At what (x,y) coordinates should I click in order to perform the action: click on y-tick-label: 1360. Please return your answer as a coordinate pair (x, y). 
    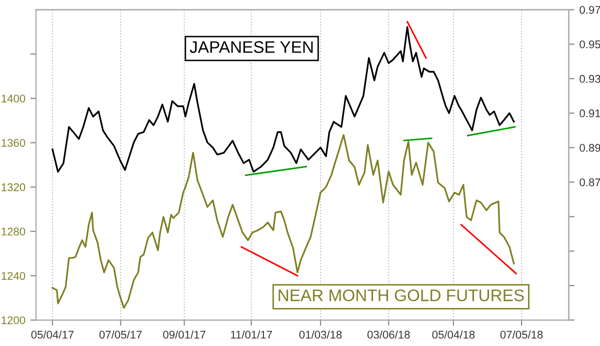
    Looking at the image, I should click on (14, 142).